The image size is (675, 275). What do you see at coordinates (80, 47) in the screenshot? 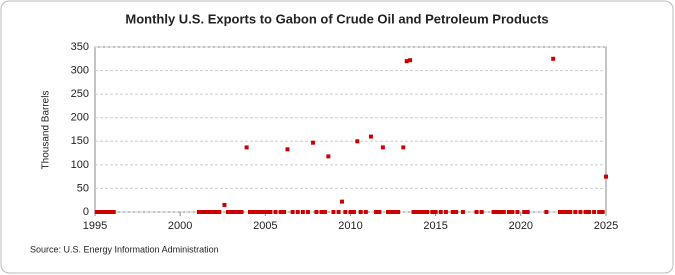
I see `y-tick-label: 350` at bounding box center [80, 47].